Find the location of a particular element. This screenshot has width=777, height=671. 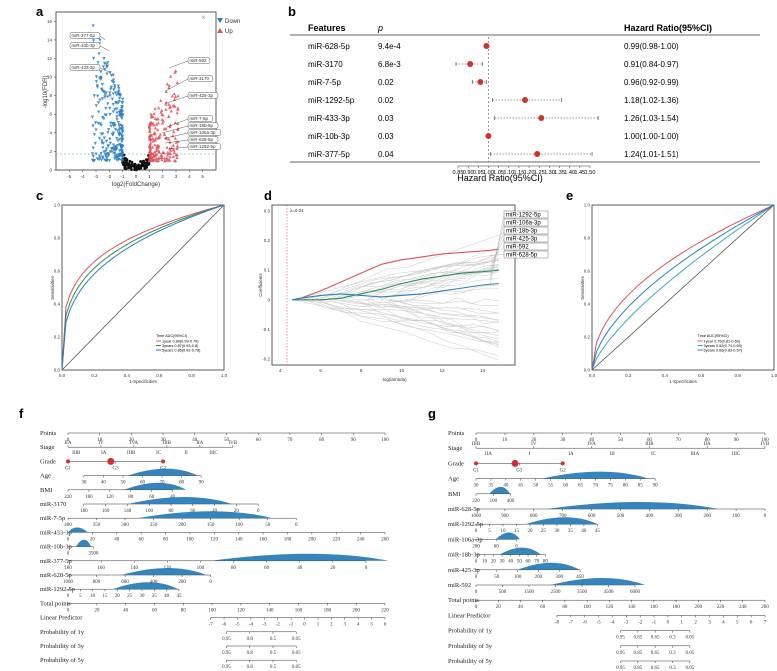

volcano-label-text: miR-425-3p is located at coordinates (202, 95).